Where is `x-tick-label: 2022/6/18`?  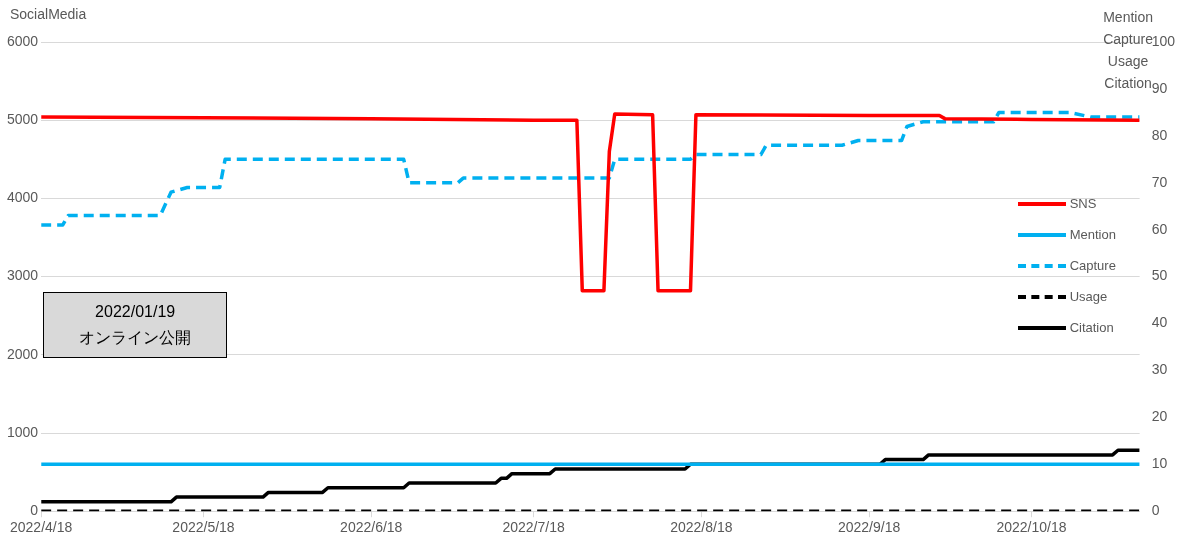 x-tick-label: 2022/6/18 is located at coordinates (371, 527).